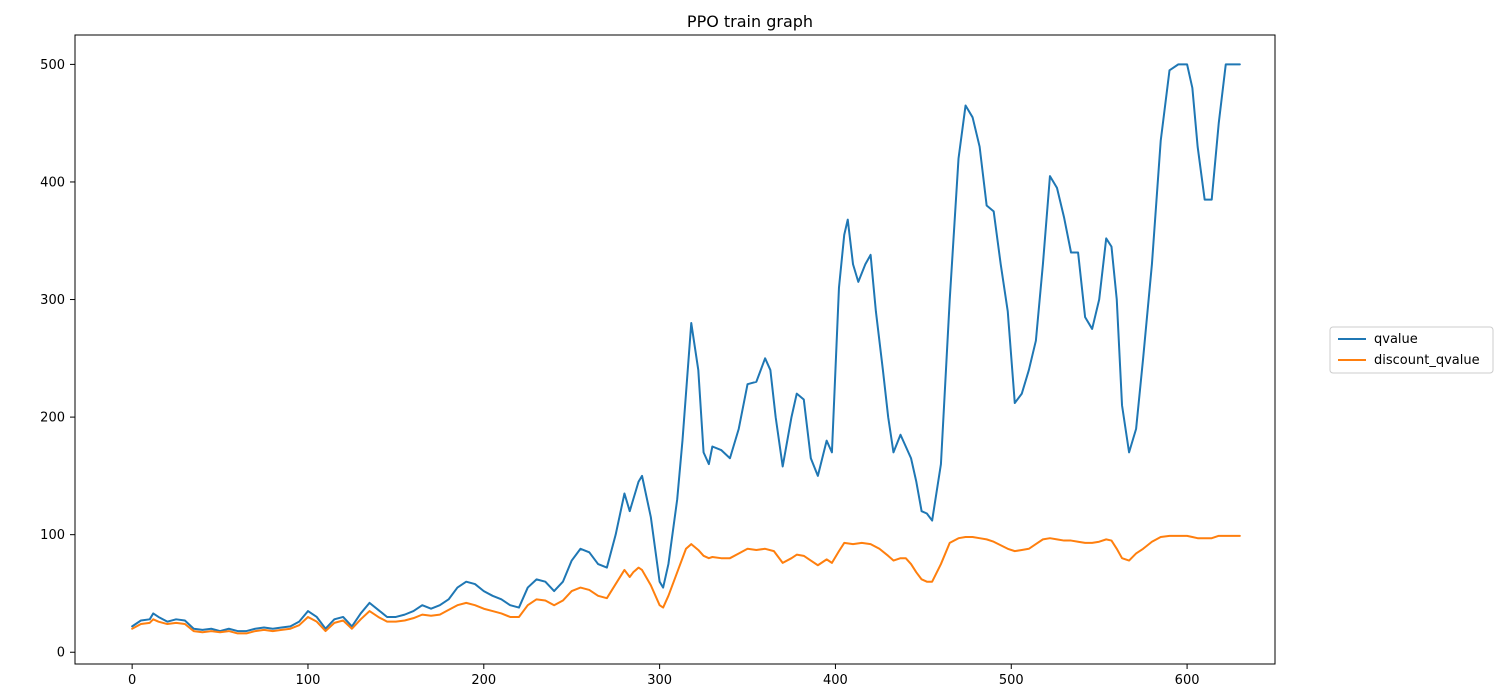 Image resolution: width=1500 pixels, height=700 pixels. Describe the element at coordinates (659, 680) in the screenshot. I see `x-tick-label: 300` at that location.